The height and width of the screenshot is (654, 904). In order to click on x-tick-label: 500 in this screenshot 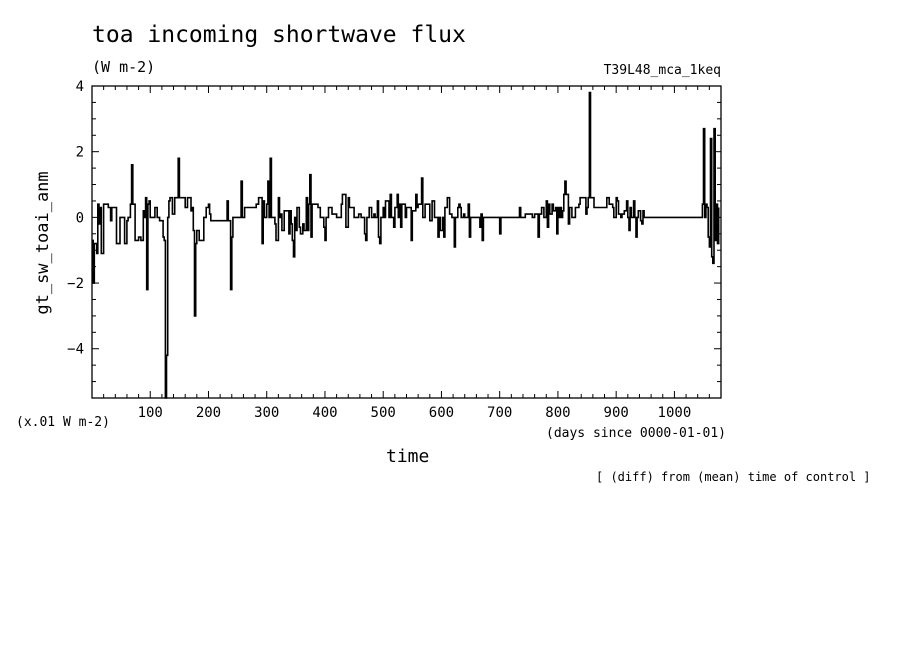, I will do `click(383, 413)`.